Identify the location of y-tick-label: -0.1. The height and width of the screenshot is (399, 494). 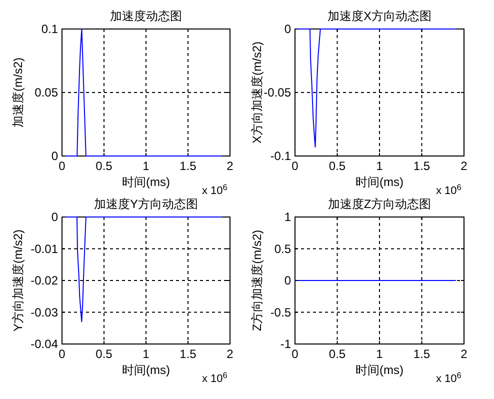
(281, 156).